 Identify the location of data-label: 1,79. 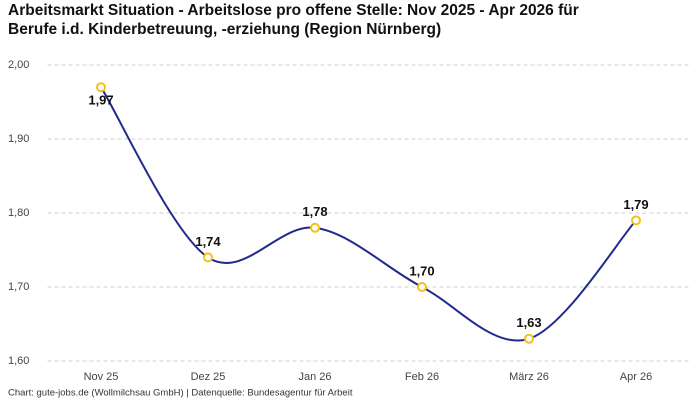
(635, 204).